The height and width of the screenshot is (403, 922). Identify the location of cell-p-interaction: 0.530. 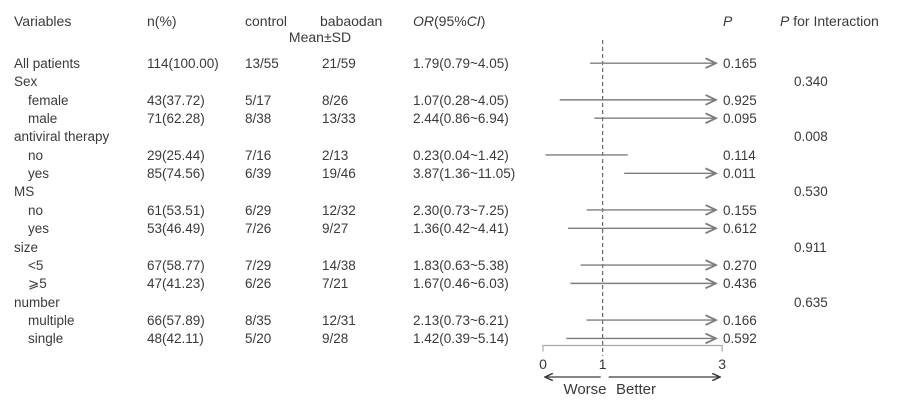
(811, 192).